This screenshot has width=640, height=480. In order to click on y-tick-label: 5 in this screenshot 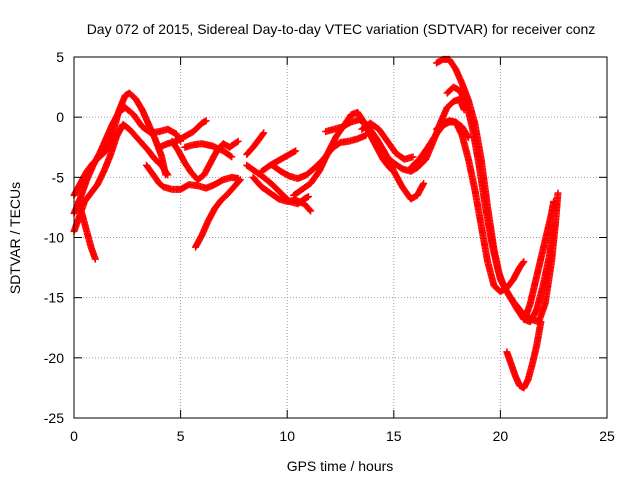, I will do `click(60, 57)`.